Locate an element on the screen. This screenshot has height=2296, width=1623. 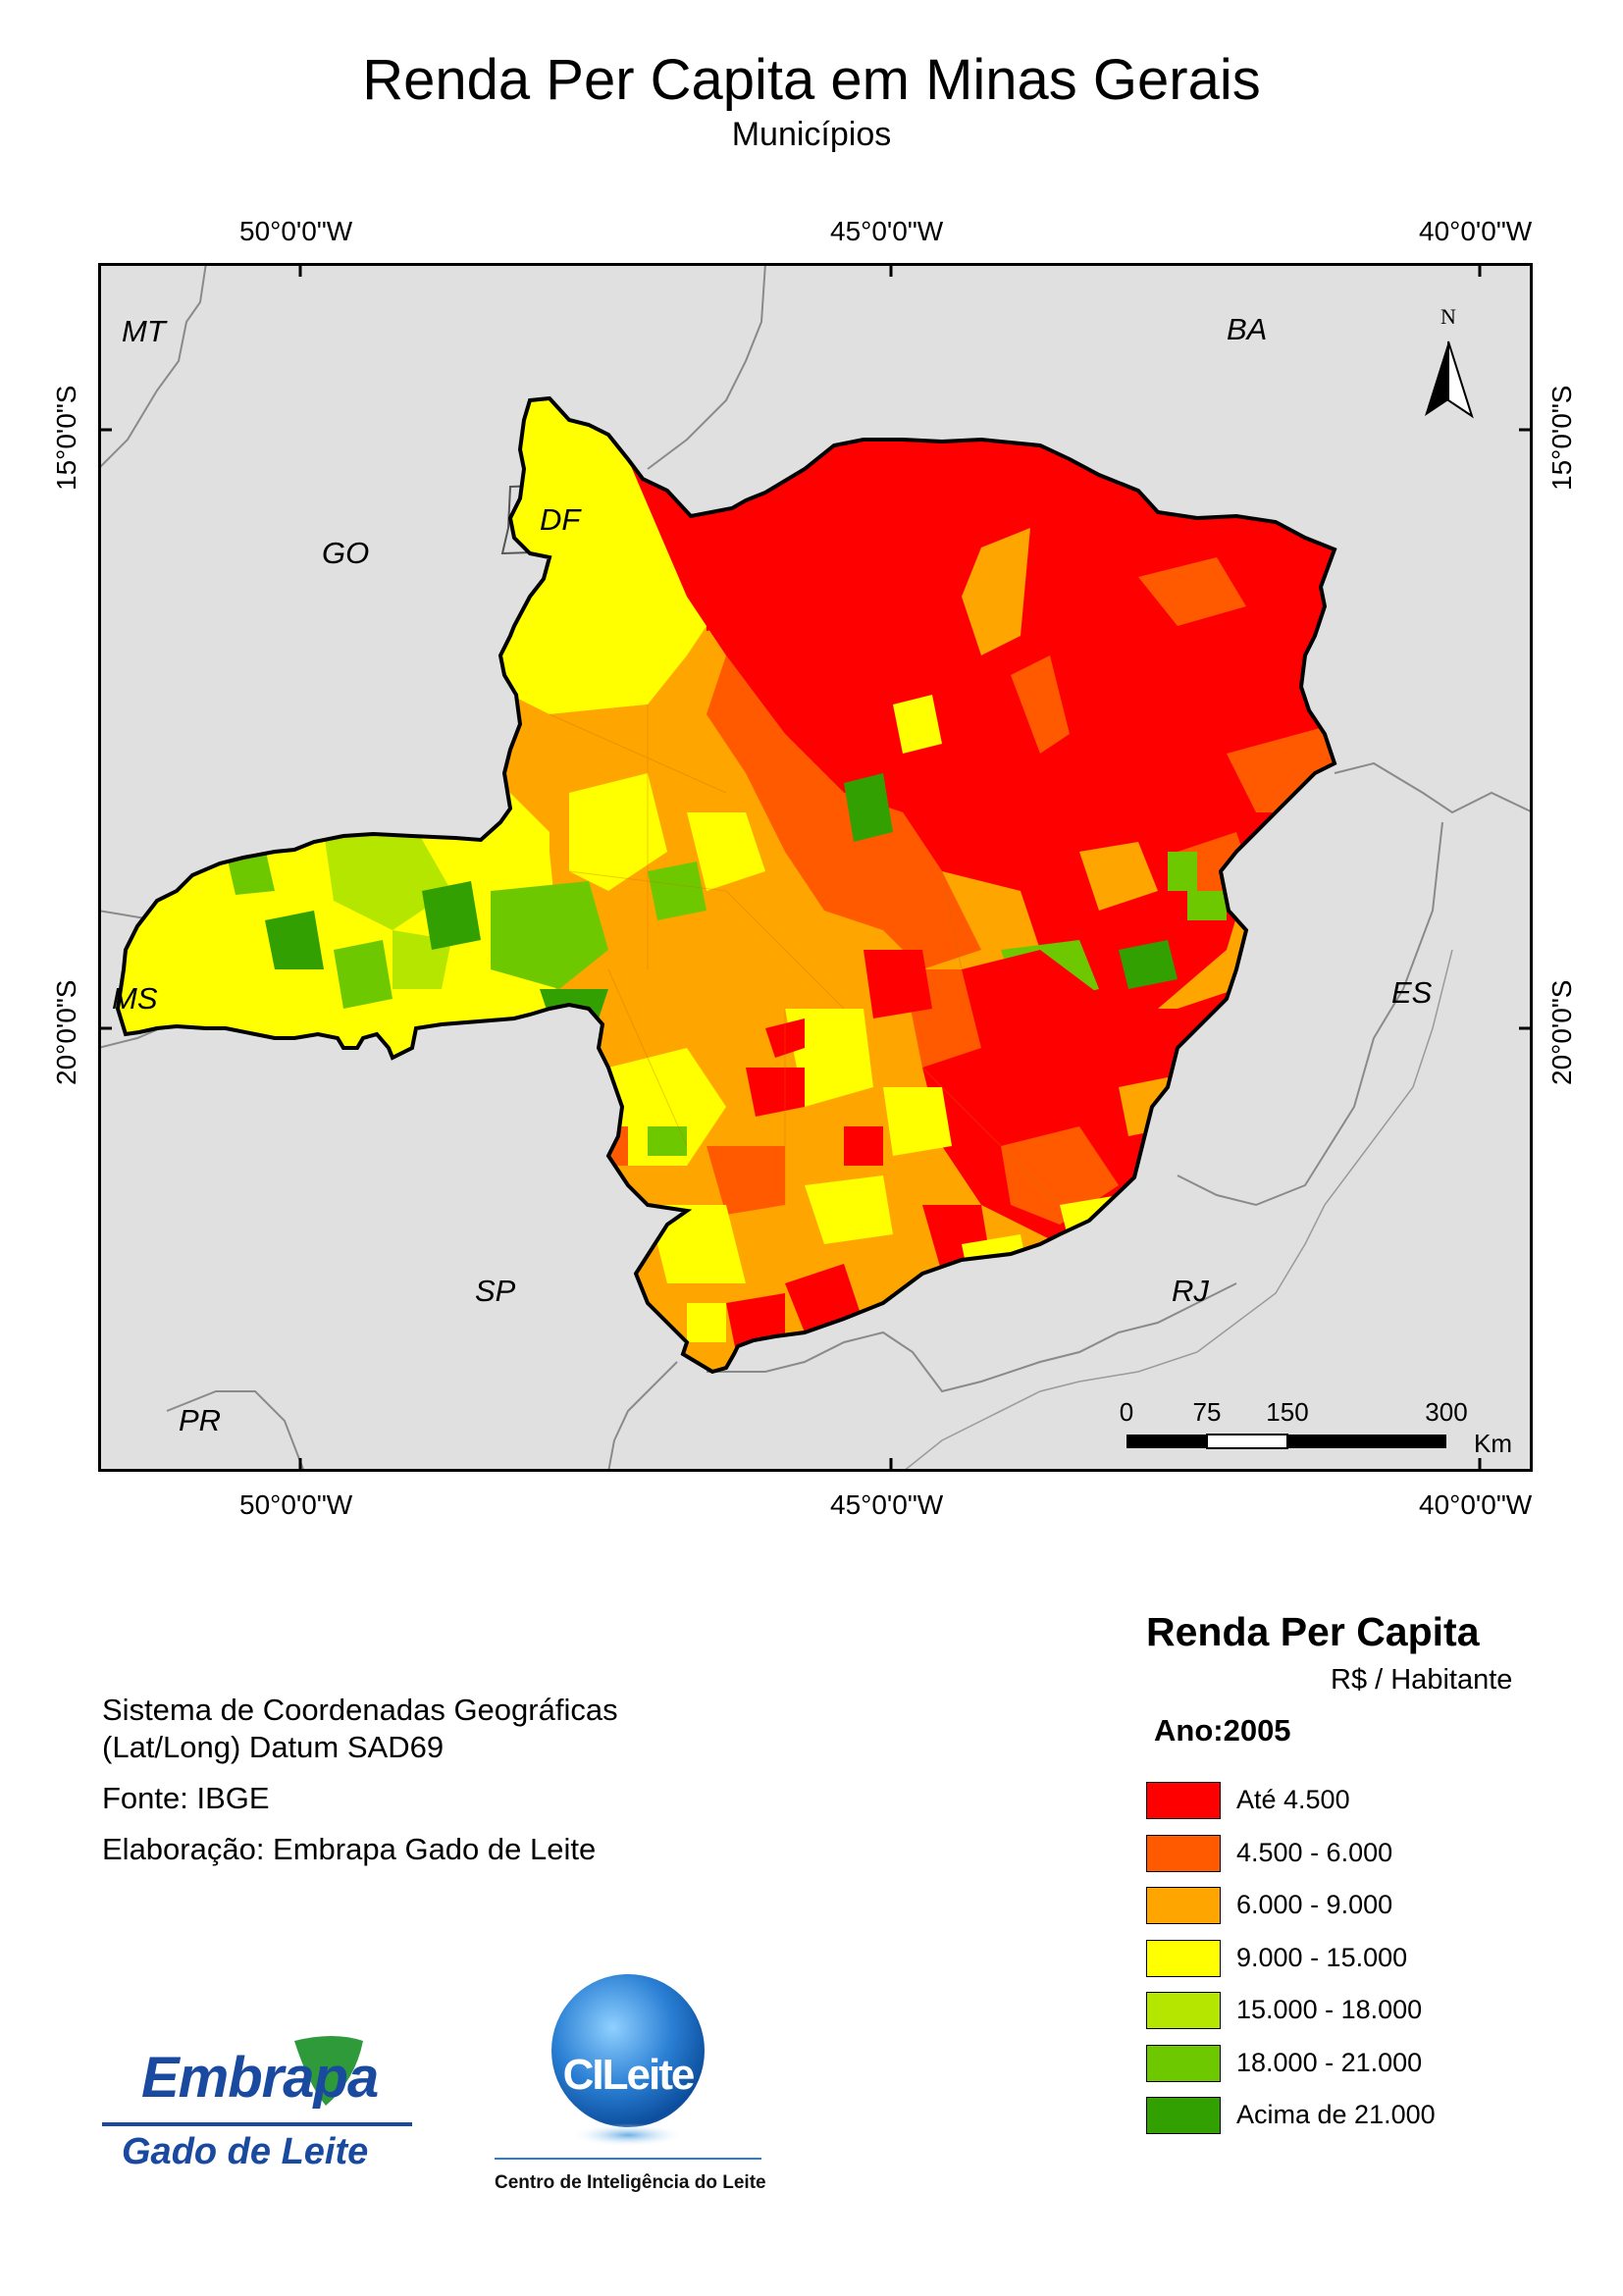
embrapa-divider is located at coordinates (257, 2124).